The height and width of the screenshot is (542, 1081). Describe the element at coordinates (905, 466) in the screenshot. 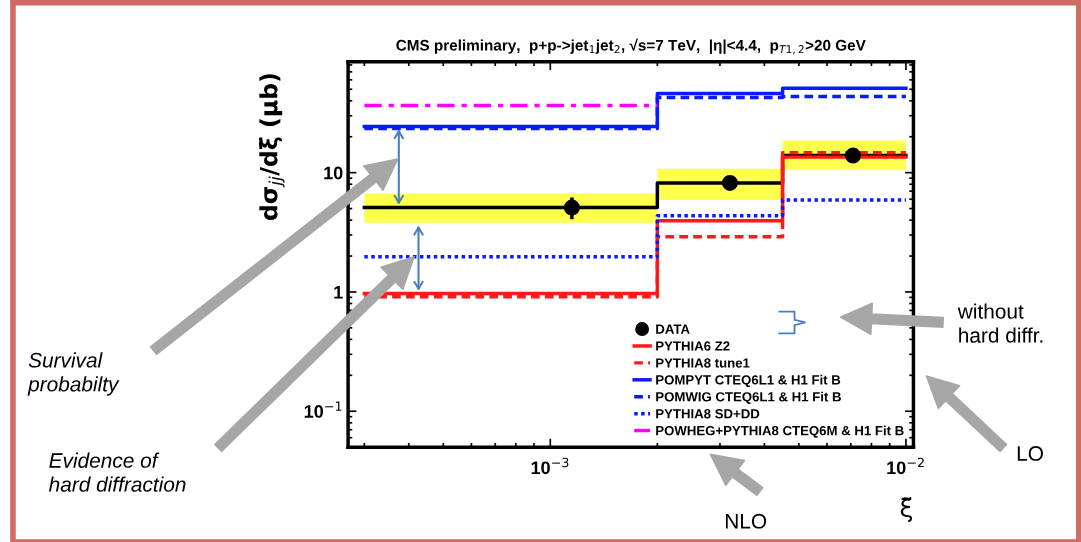

I see `x-tick-label: 10$^{−2}$` at that location.